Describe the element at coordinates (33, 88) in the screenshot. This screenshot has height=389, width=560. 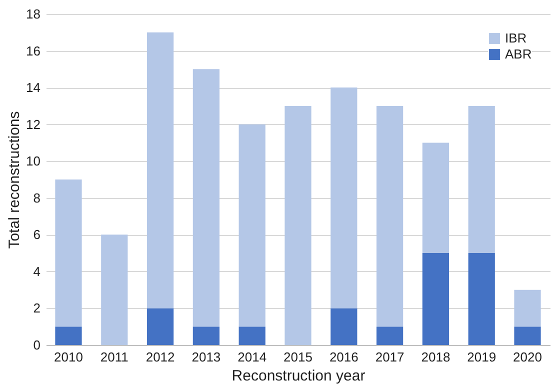
I see `y-tick-label: 14` at that location.